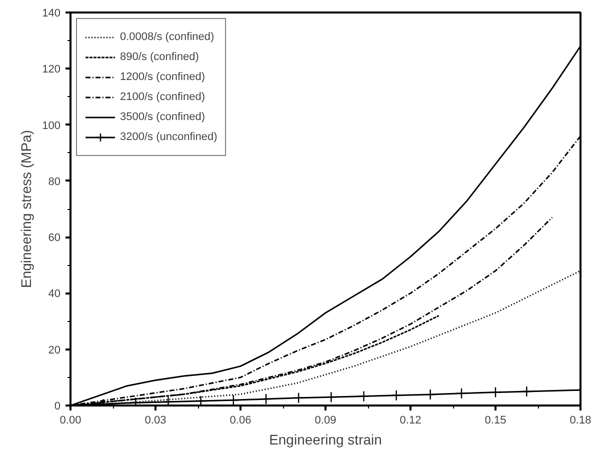 This screenshot has height=464, width=604. What do you see at coordinates (57, 406) in the screenshot?
I see `y-tick-label: 0` at bounding box center [57, 406].